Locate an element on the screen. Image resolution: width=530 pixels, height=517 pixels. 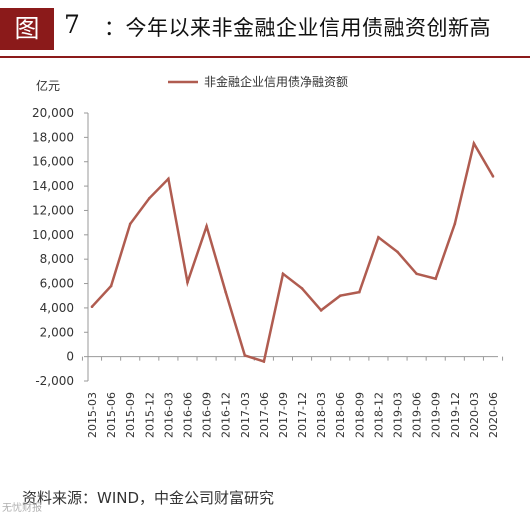
x-tick-label: 2015-09 is located at coordinates (130, 415).